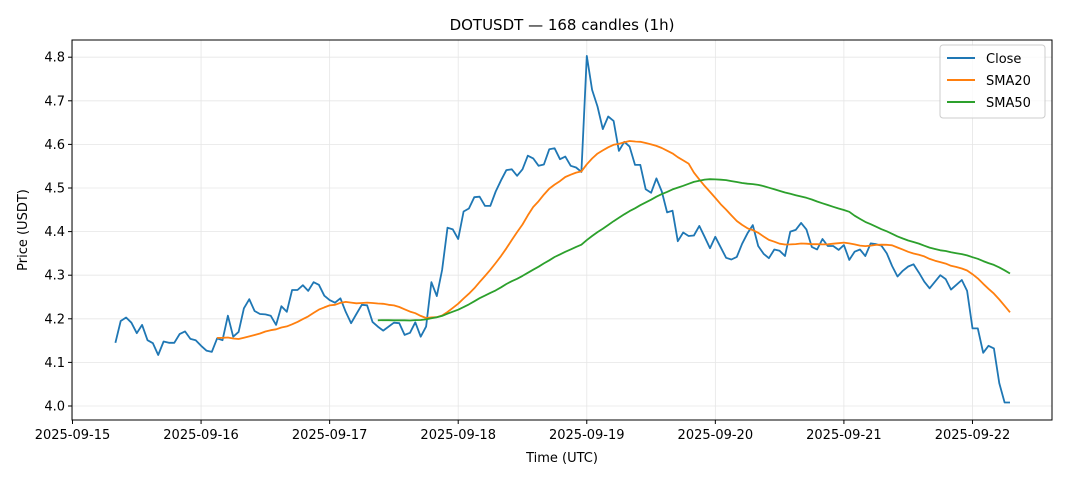 This screenshot has height=481, width=1068. I want to click on legend: Close SMA20 SMA50, so click(992, 81).